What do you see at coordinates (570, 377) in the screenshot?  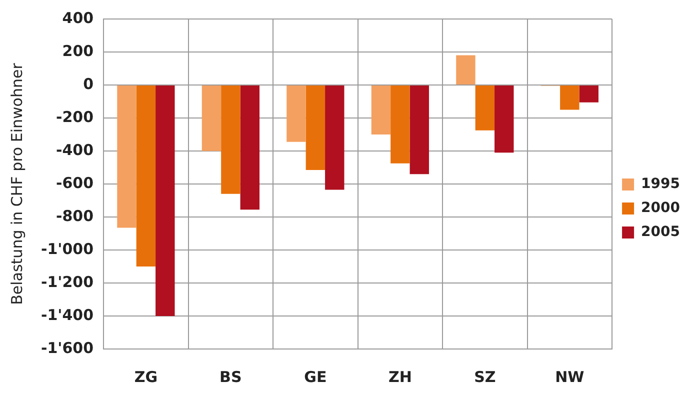 I see `x-tick-label: NW` at bounding box center [570, 377].